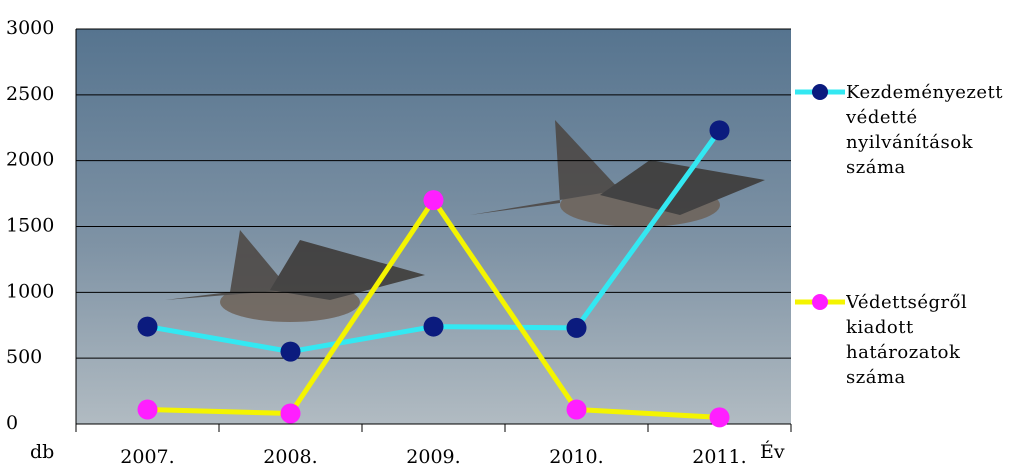  Describe the element at coordinates (42, 452) in the screenshot. I see `y-axis-label: db` at that location.